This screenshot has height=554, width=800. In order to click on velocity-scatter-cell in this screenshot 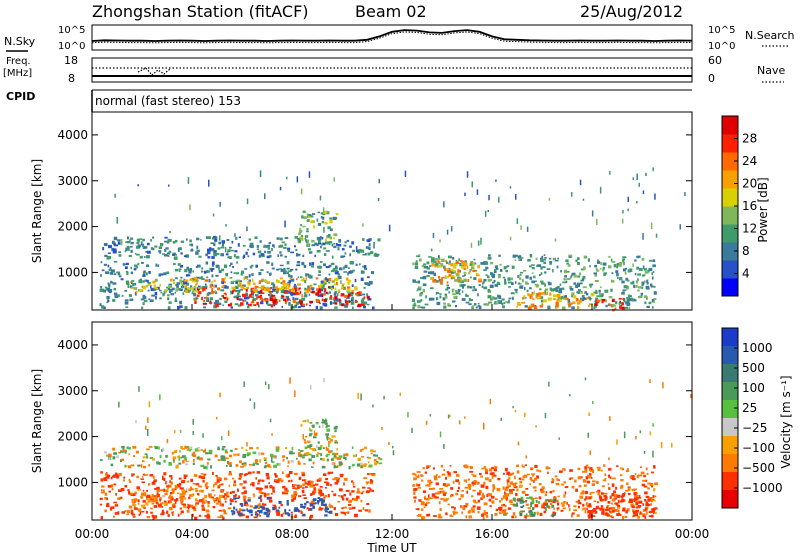, I will do `click(193, 422)`.